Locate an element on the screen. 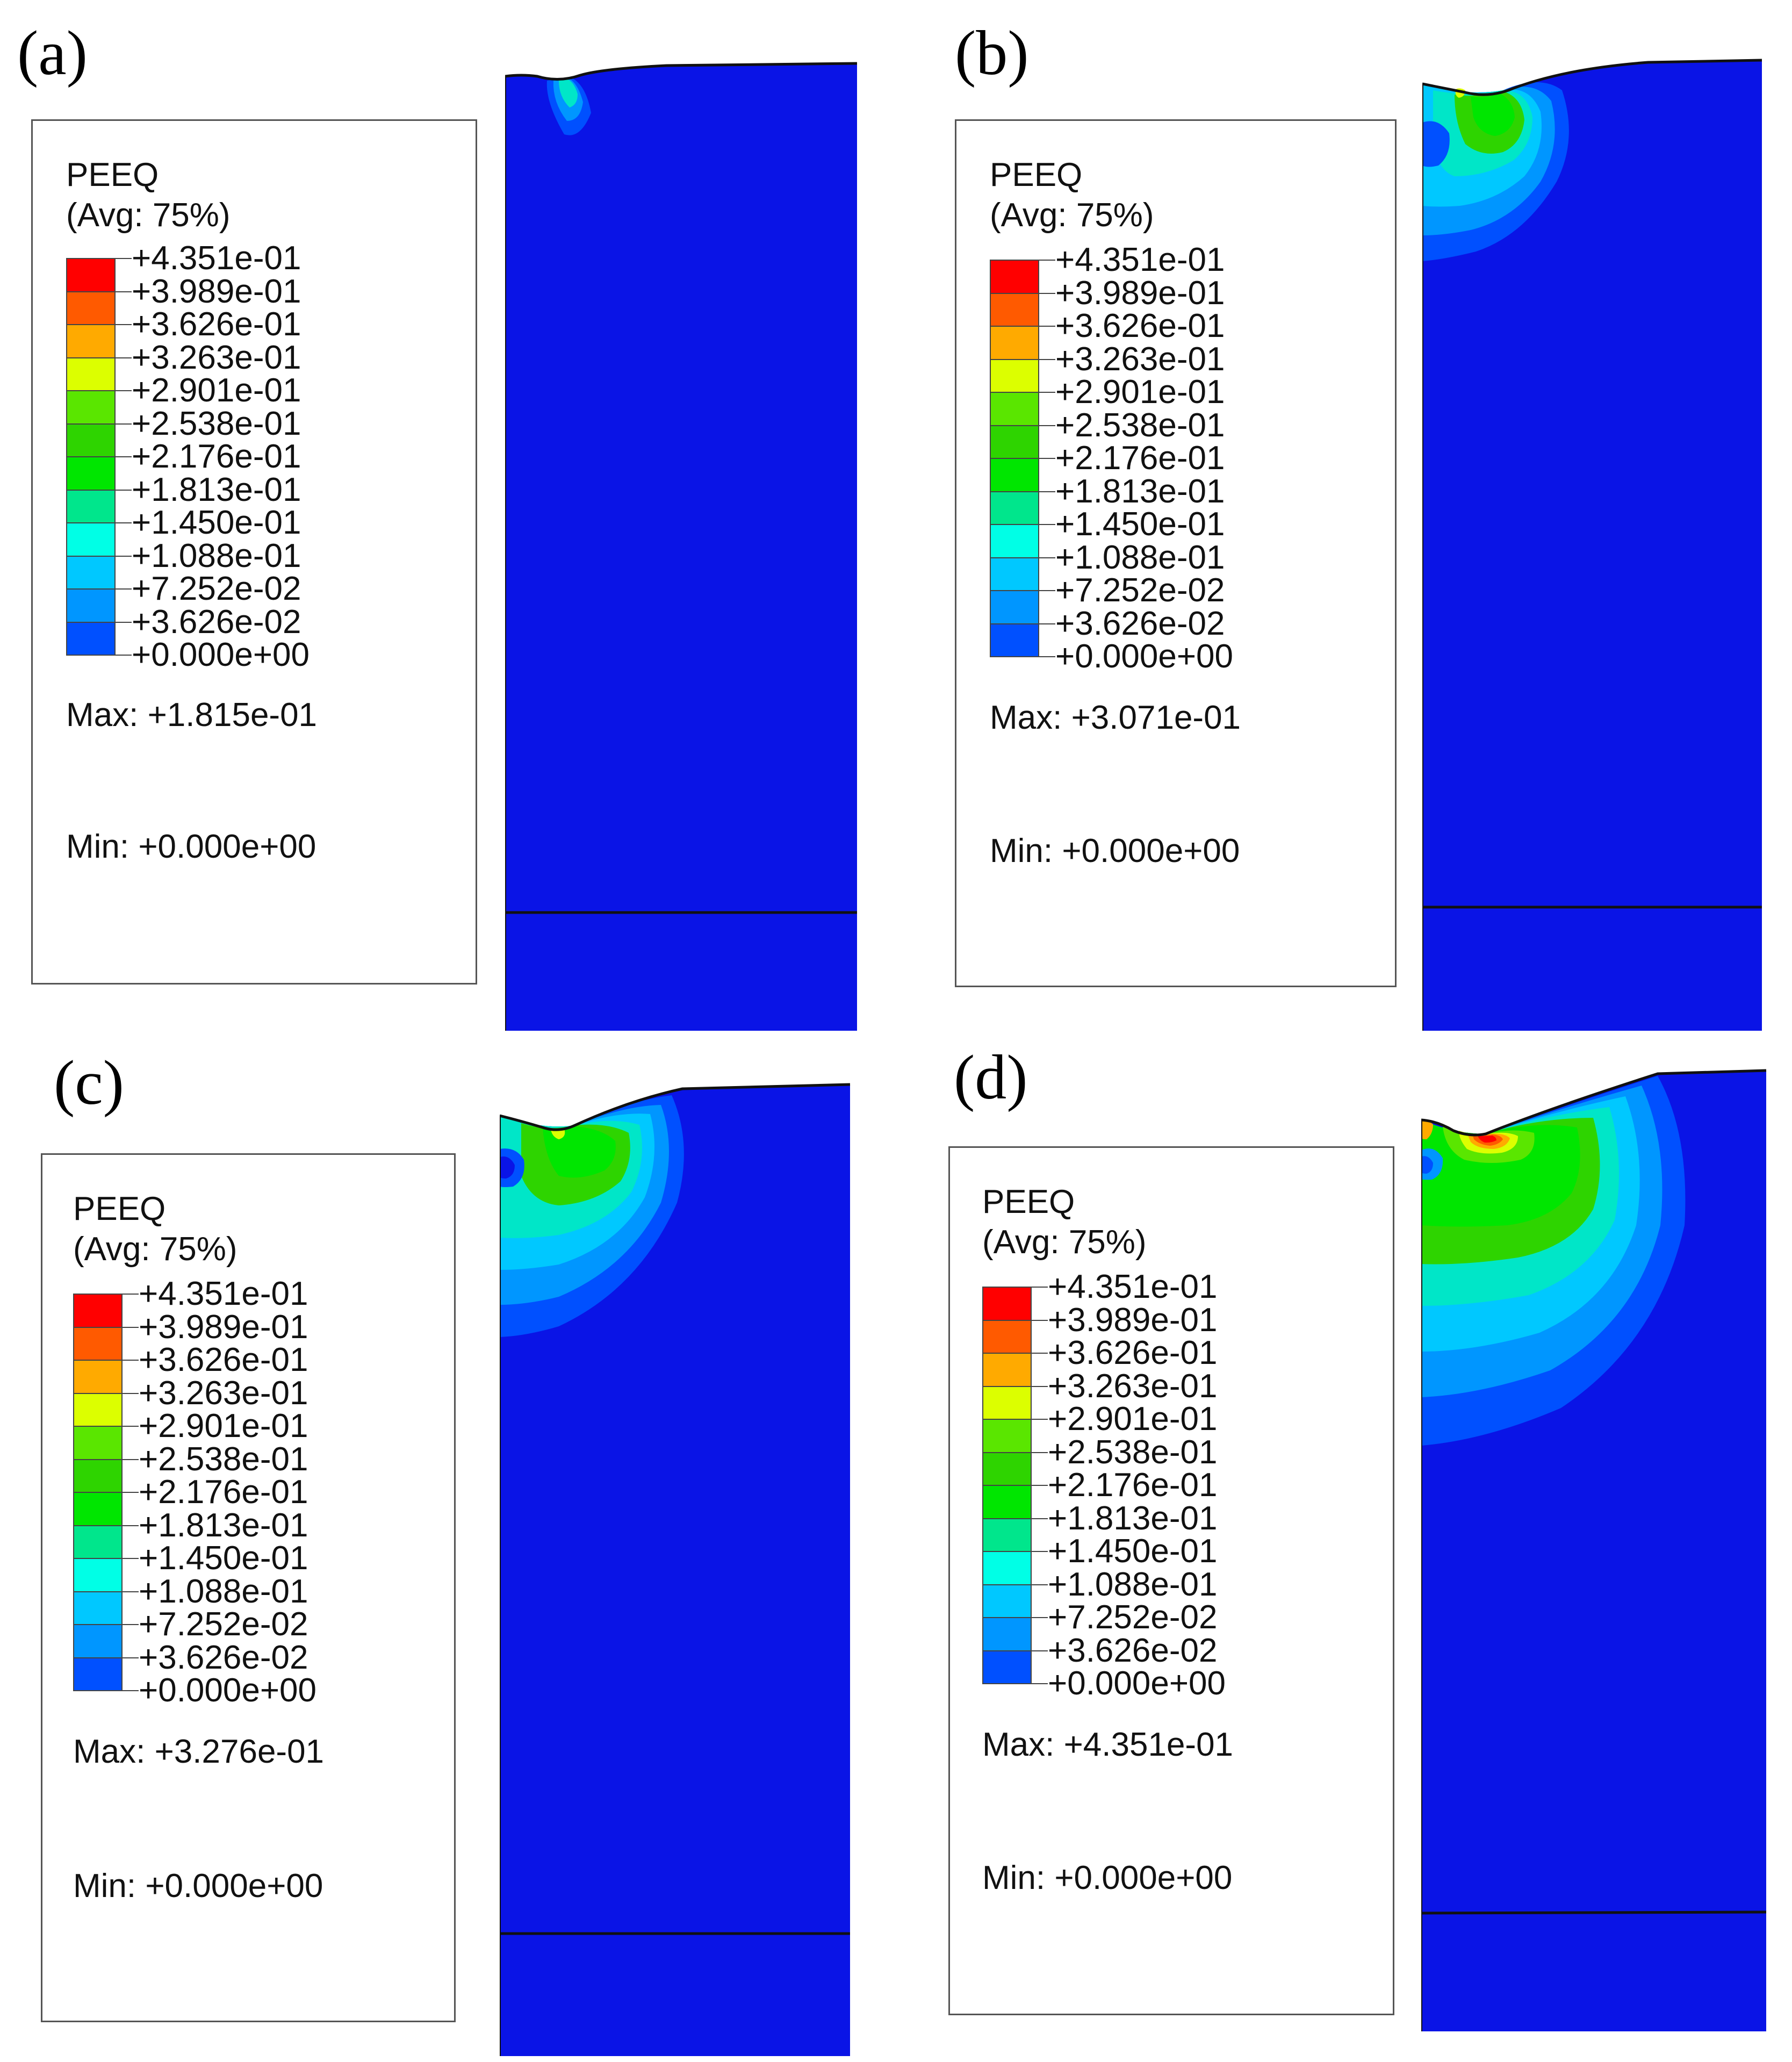  colorbar-tick-label: +1.450e-01 is located at coordinates (216, 522).